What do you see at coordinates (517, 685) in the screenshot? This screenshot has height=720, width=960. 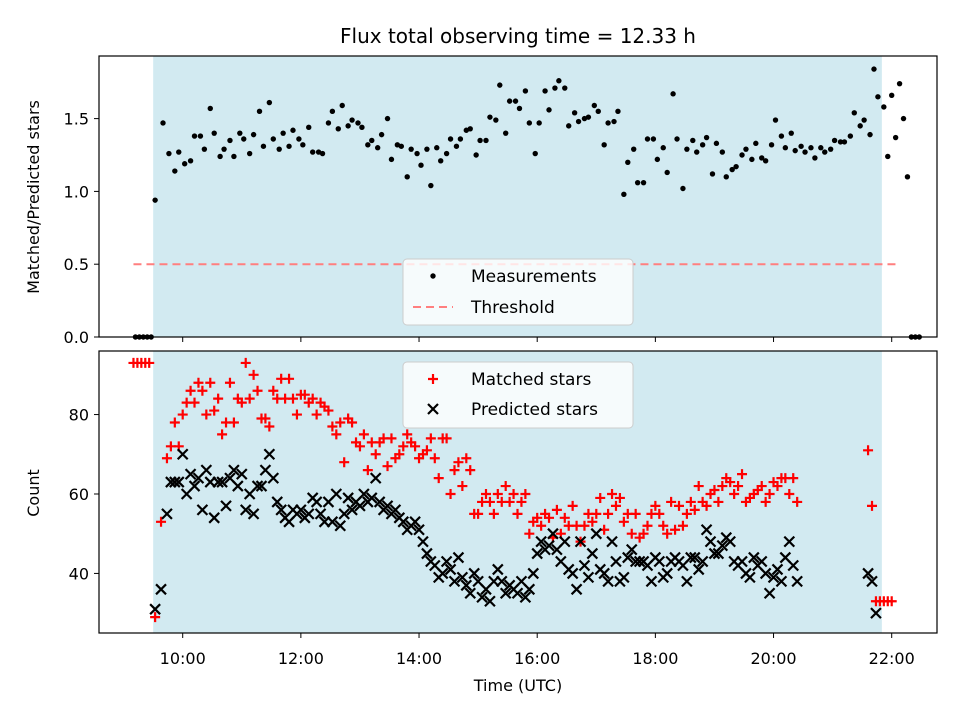 I see `x-axis-label: Time (UTC)` at bounding box center [517, 685].